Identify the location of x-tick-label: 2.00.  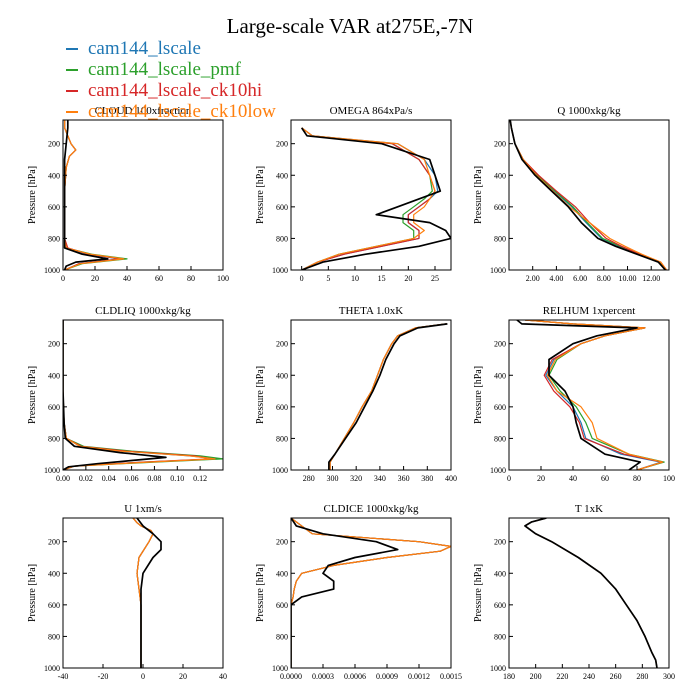
(533, 278).